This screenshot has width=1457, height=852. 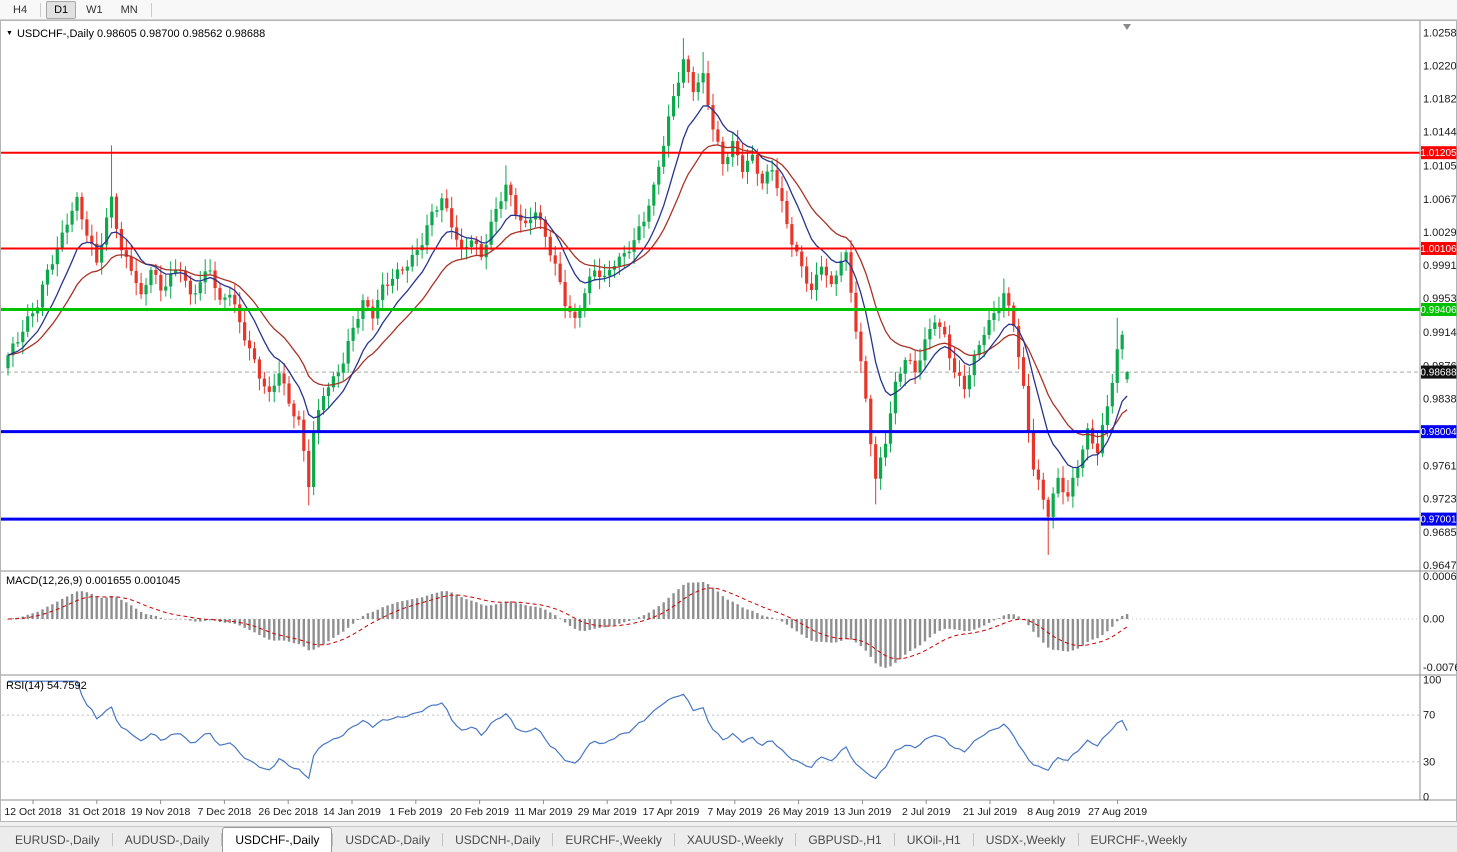 What do you see at coordinates (61, 9) in the screenshot?
I see `timeframe-button-d1: D1` at bounding box center [61, 9].